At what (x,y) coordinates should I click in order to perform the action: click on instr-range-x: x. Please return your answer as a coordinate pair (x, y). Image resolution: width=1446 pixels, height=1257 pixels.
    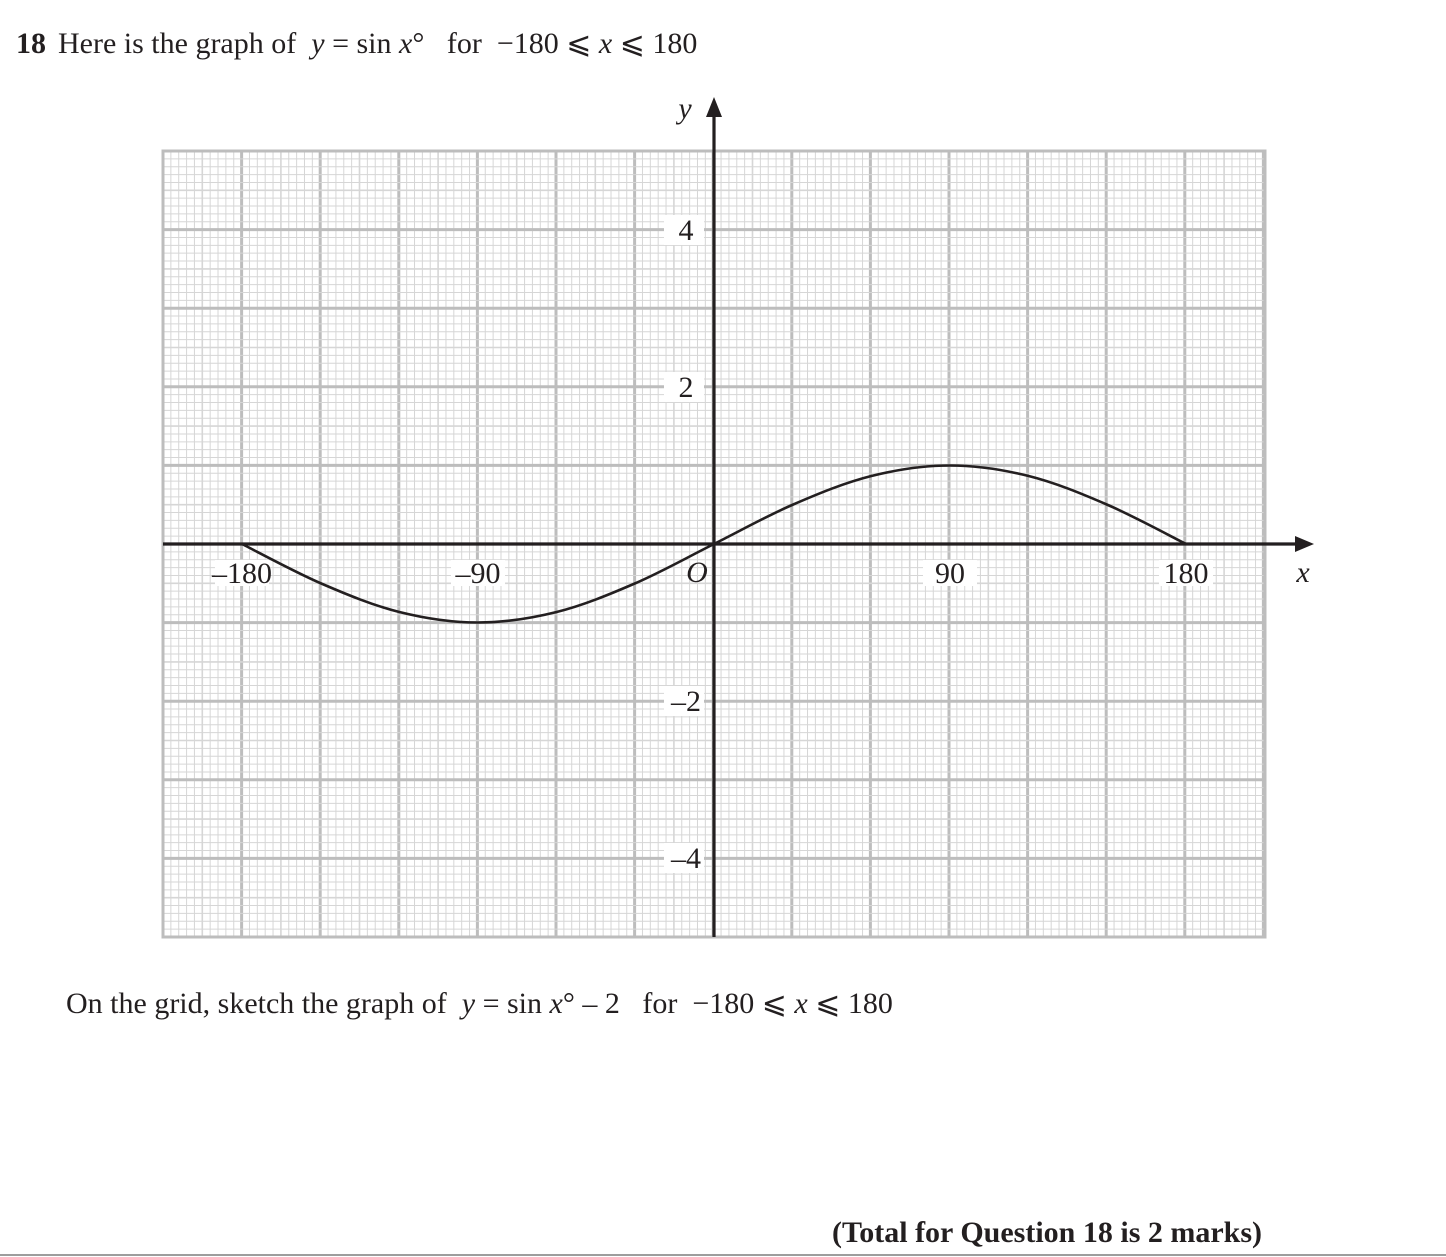
    Looking at the image, I should click on (801, 1003).